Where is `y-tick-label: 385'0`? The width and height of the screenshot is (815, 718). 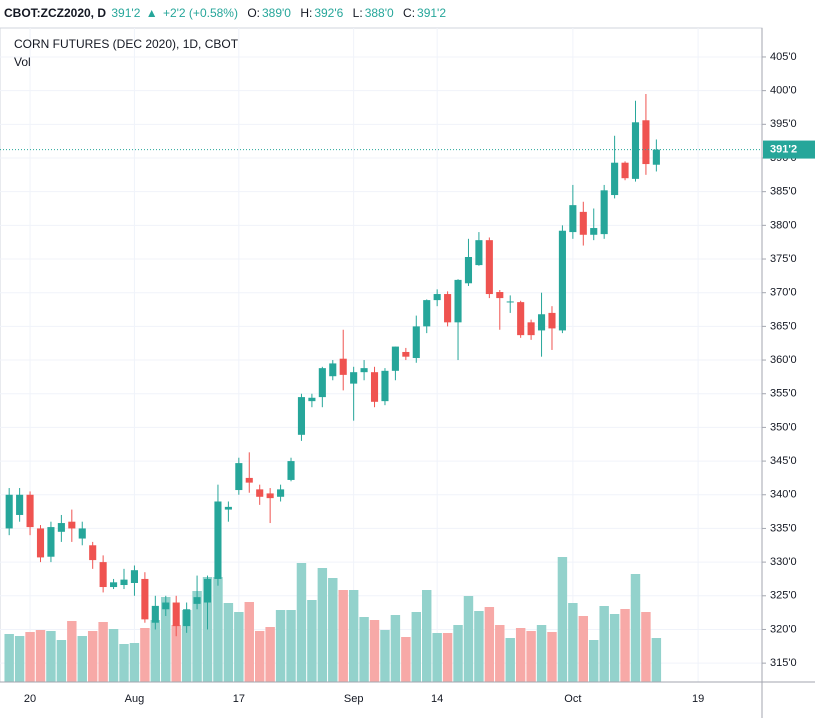
y-tick-label: 385'0 is located at coordinates (783, 192).